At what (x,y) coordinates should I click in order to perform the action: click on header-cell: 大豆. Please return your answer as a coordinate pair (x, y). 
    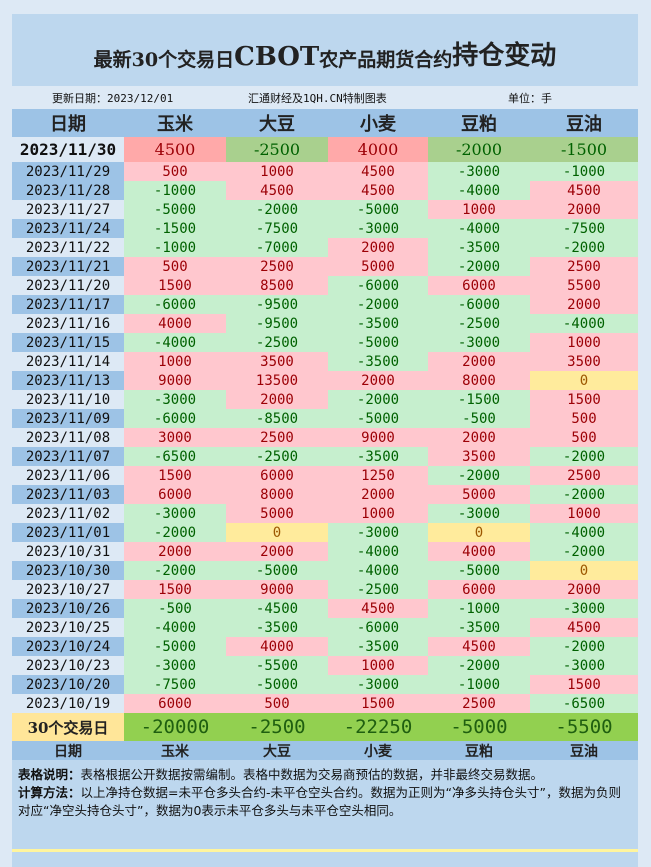
    Looking at the image, I should click on (277, 124).